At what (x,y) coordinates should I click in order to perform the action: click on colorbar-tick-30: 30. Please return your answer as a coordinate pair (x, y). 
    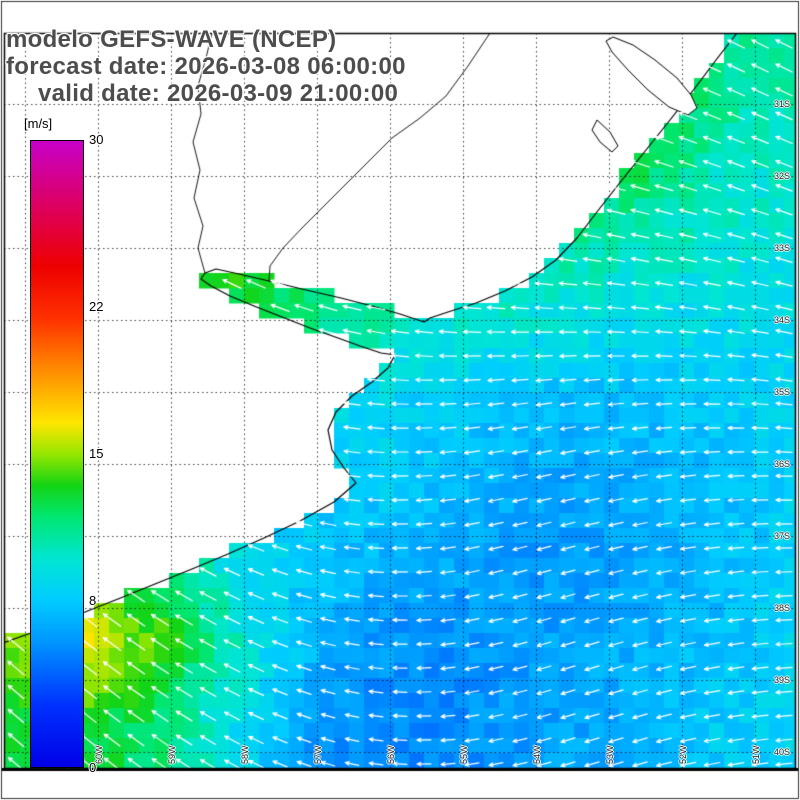
    Looking at the image, I should click on (96, 139).